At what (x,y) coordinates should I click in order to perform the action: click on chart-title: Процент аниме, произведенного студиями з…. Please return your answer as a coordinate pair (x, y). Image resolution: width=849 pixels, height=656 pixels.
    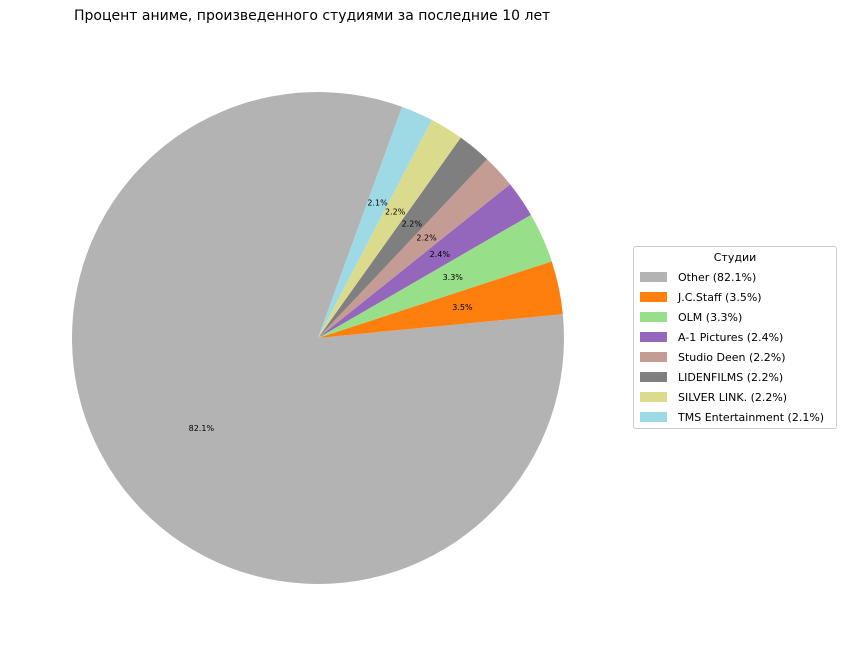
    Looking at the image, I should click on (312, 16).